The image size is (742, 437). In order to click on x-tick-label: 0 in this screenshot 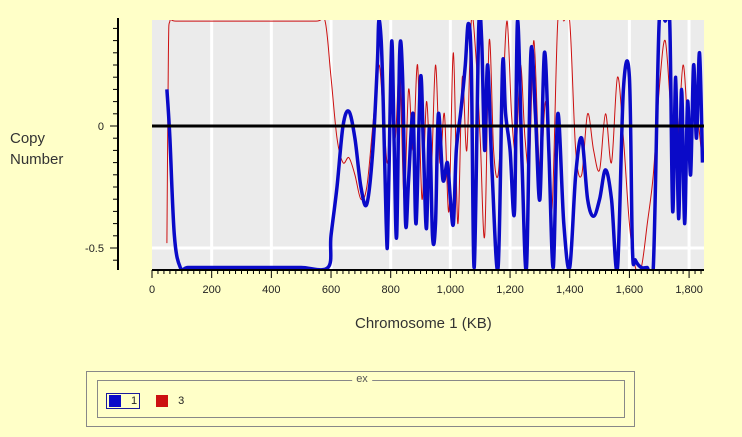, I will do `click(152, 290)`.